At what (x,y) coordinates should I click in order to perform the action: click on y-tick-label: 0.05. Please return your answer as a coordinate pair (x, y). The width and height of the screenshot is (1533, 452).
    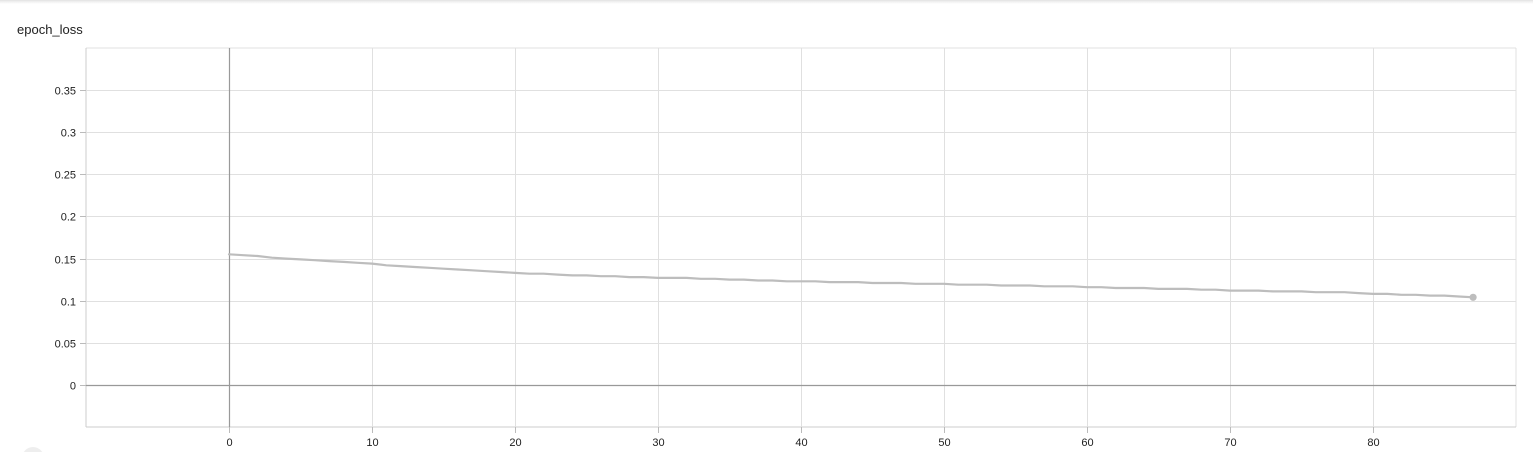
    Looking at the image, I should click on (65, 345).